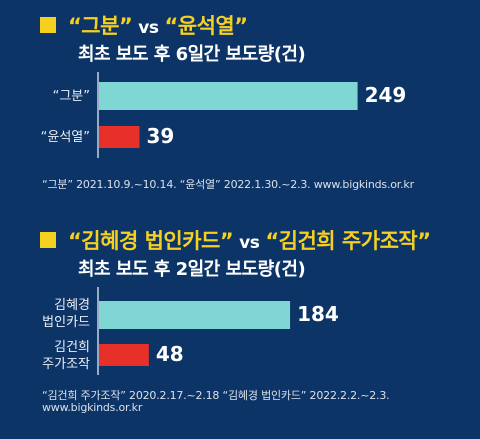 The width and height of the screenshot is (480, 439). What do you see at coordinates (160, 136) in the screenshot?
I see `bar-2-value-label: 39` at bounding box center [160, 136].